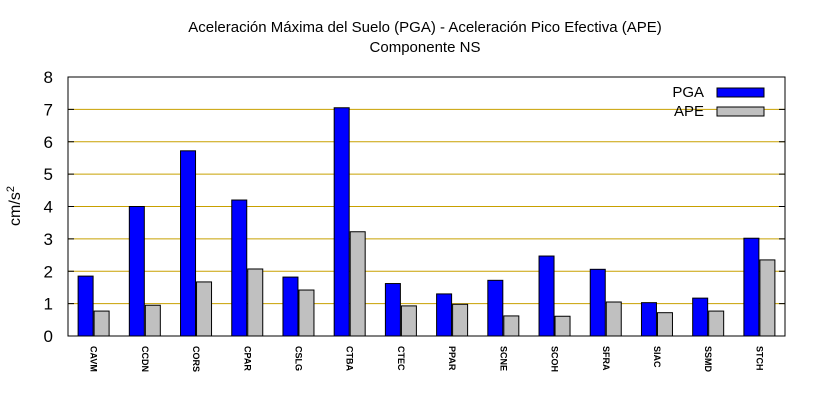  I want to click on x-tick-label-siac: SIAC, so click(657, 357).